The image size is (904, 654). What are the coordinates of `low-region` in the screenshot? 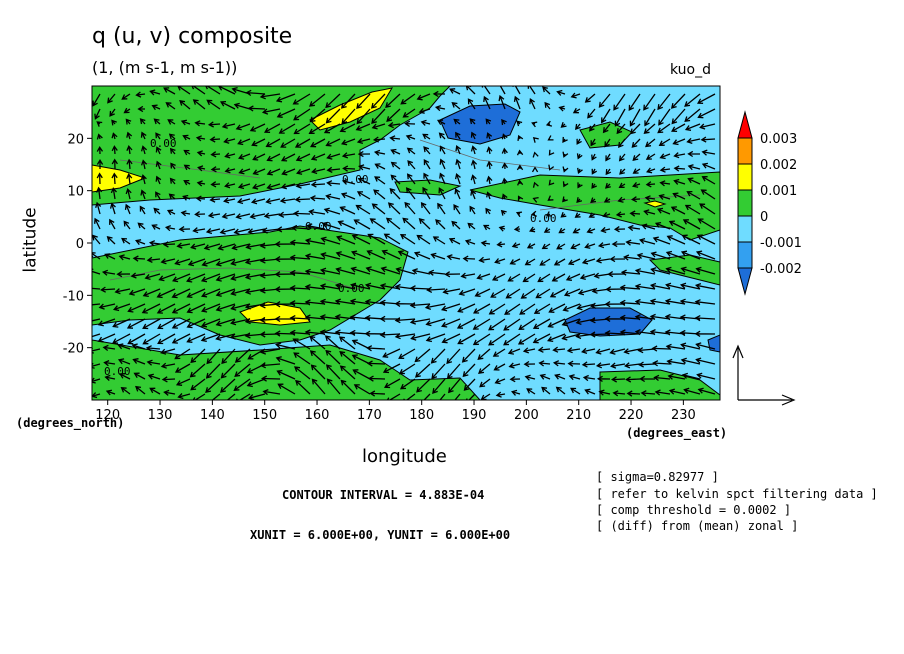 It's located at (608, 322).